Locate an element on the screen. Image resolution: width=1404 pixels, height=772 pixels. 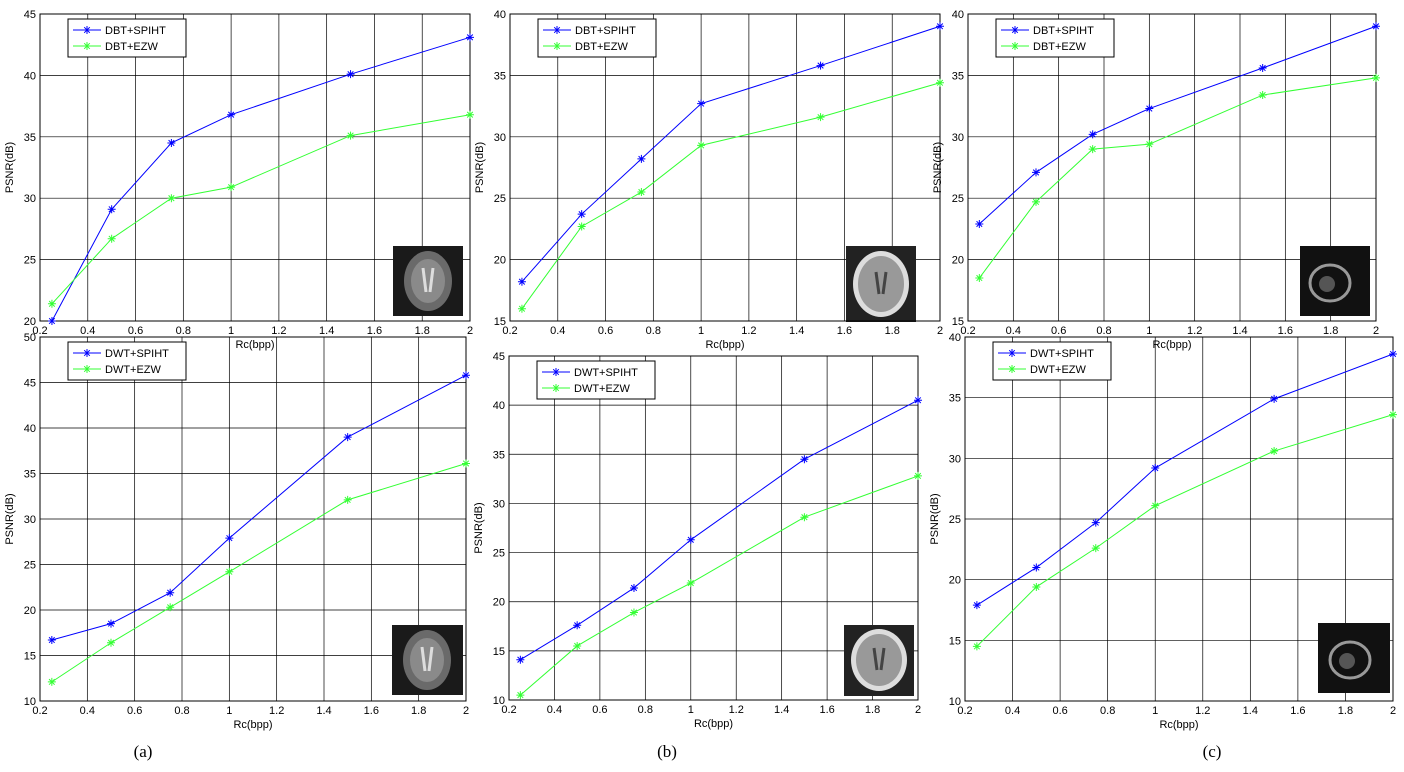
y-tick-label: 20 is located at coordinates (499, 603).